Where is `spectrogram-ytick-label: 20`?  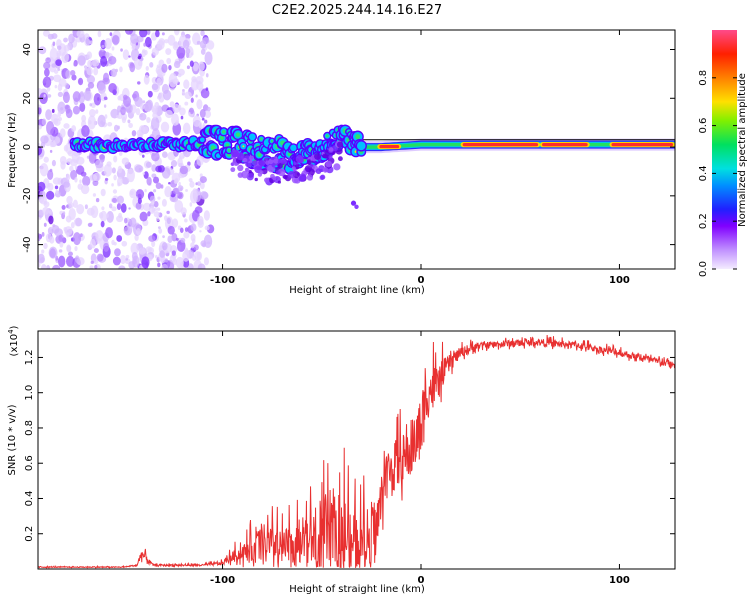
spectrogram-ytick-label: 20 is located at coordinates (27, 98).